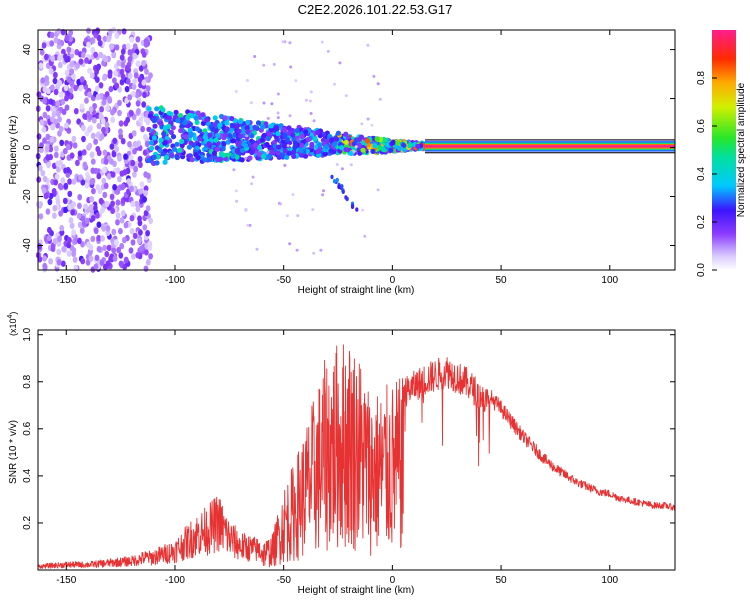  Describe the element at coordinates (701, 222) in the screenshot. I see `colorbar-tick-label: 0.2` at that location.